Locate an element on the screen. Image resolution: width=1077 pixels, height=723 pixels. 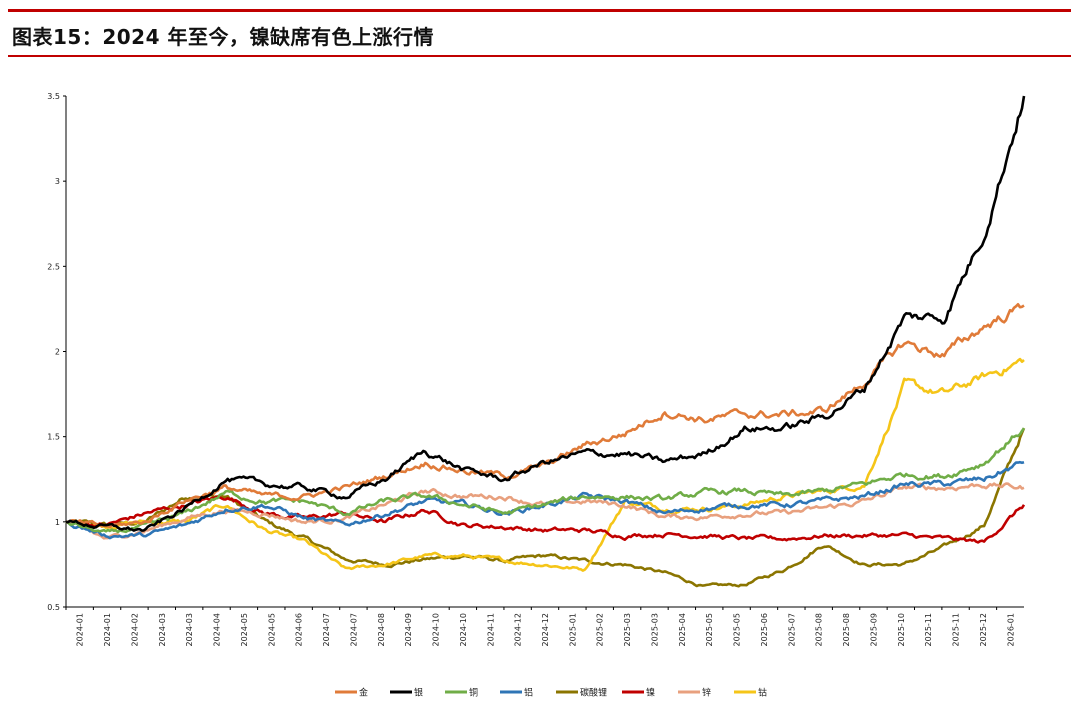
legend-label-7: 钴 is located at coordinates (762, 693).